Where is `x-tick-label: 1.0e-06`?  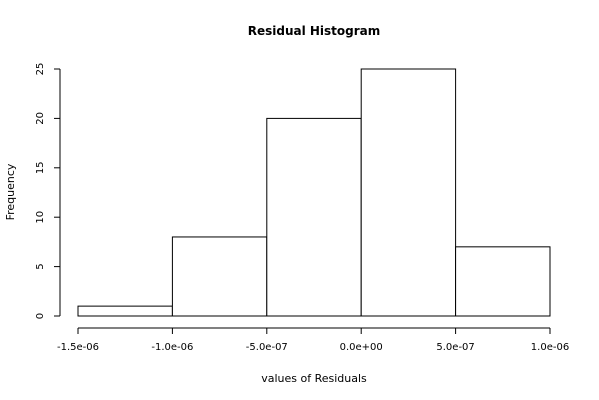 x-tick-label: 1.0e-06 is located at coordinates (550, 347).